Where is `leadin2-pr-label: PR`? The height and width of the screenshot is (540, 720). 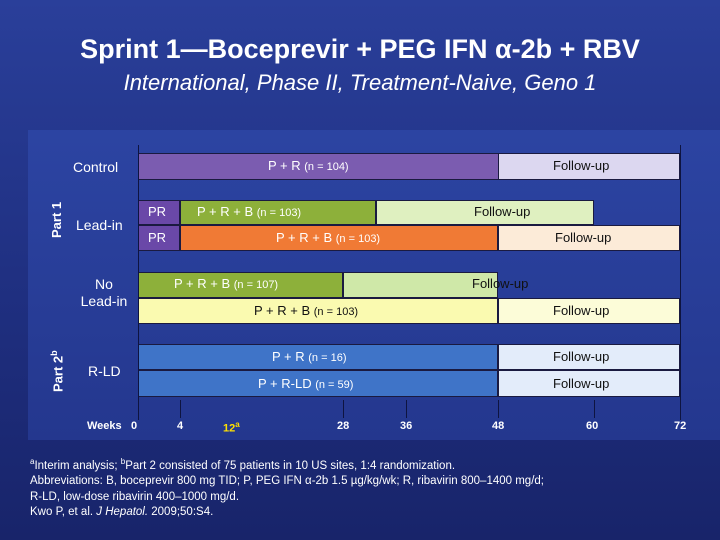 leadin2-pr-label: PR is located at coordinates (157, 237).